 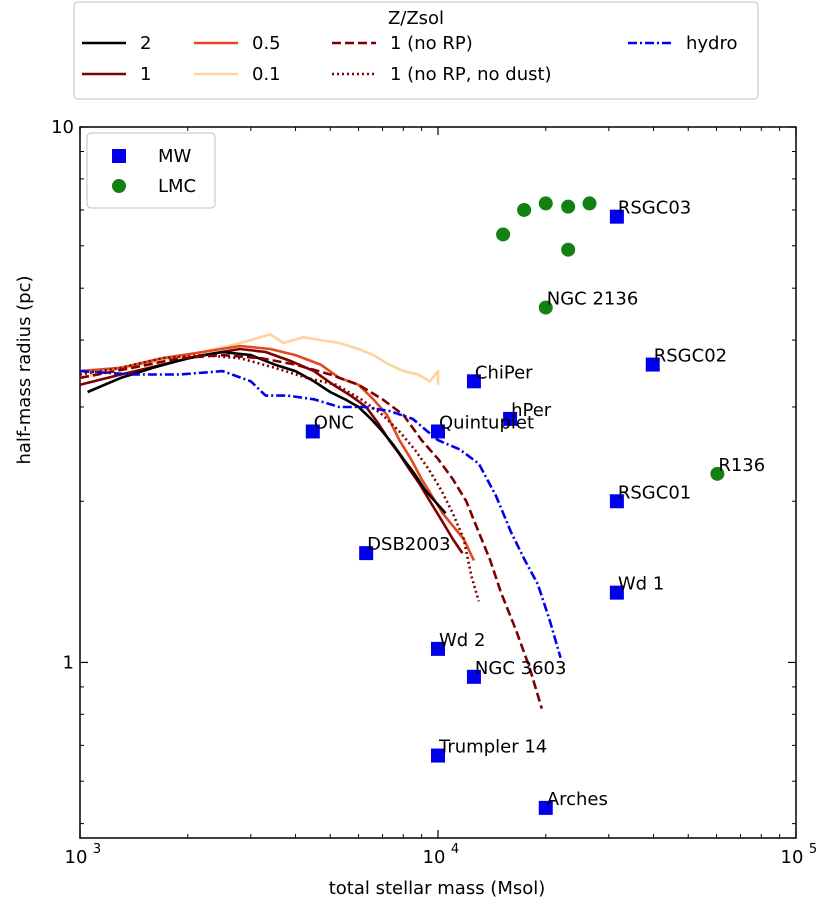 I want to click on legend-label: 0.1, so click(x=266, y=74).